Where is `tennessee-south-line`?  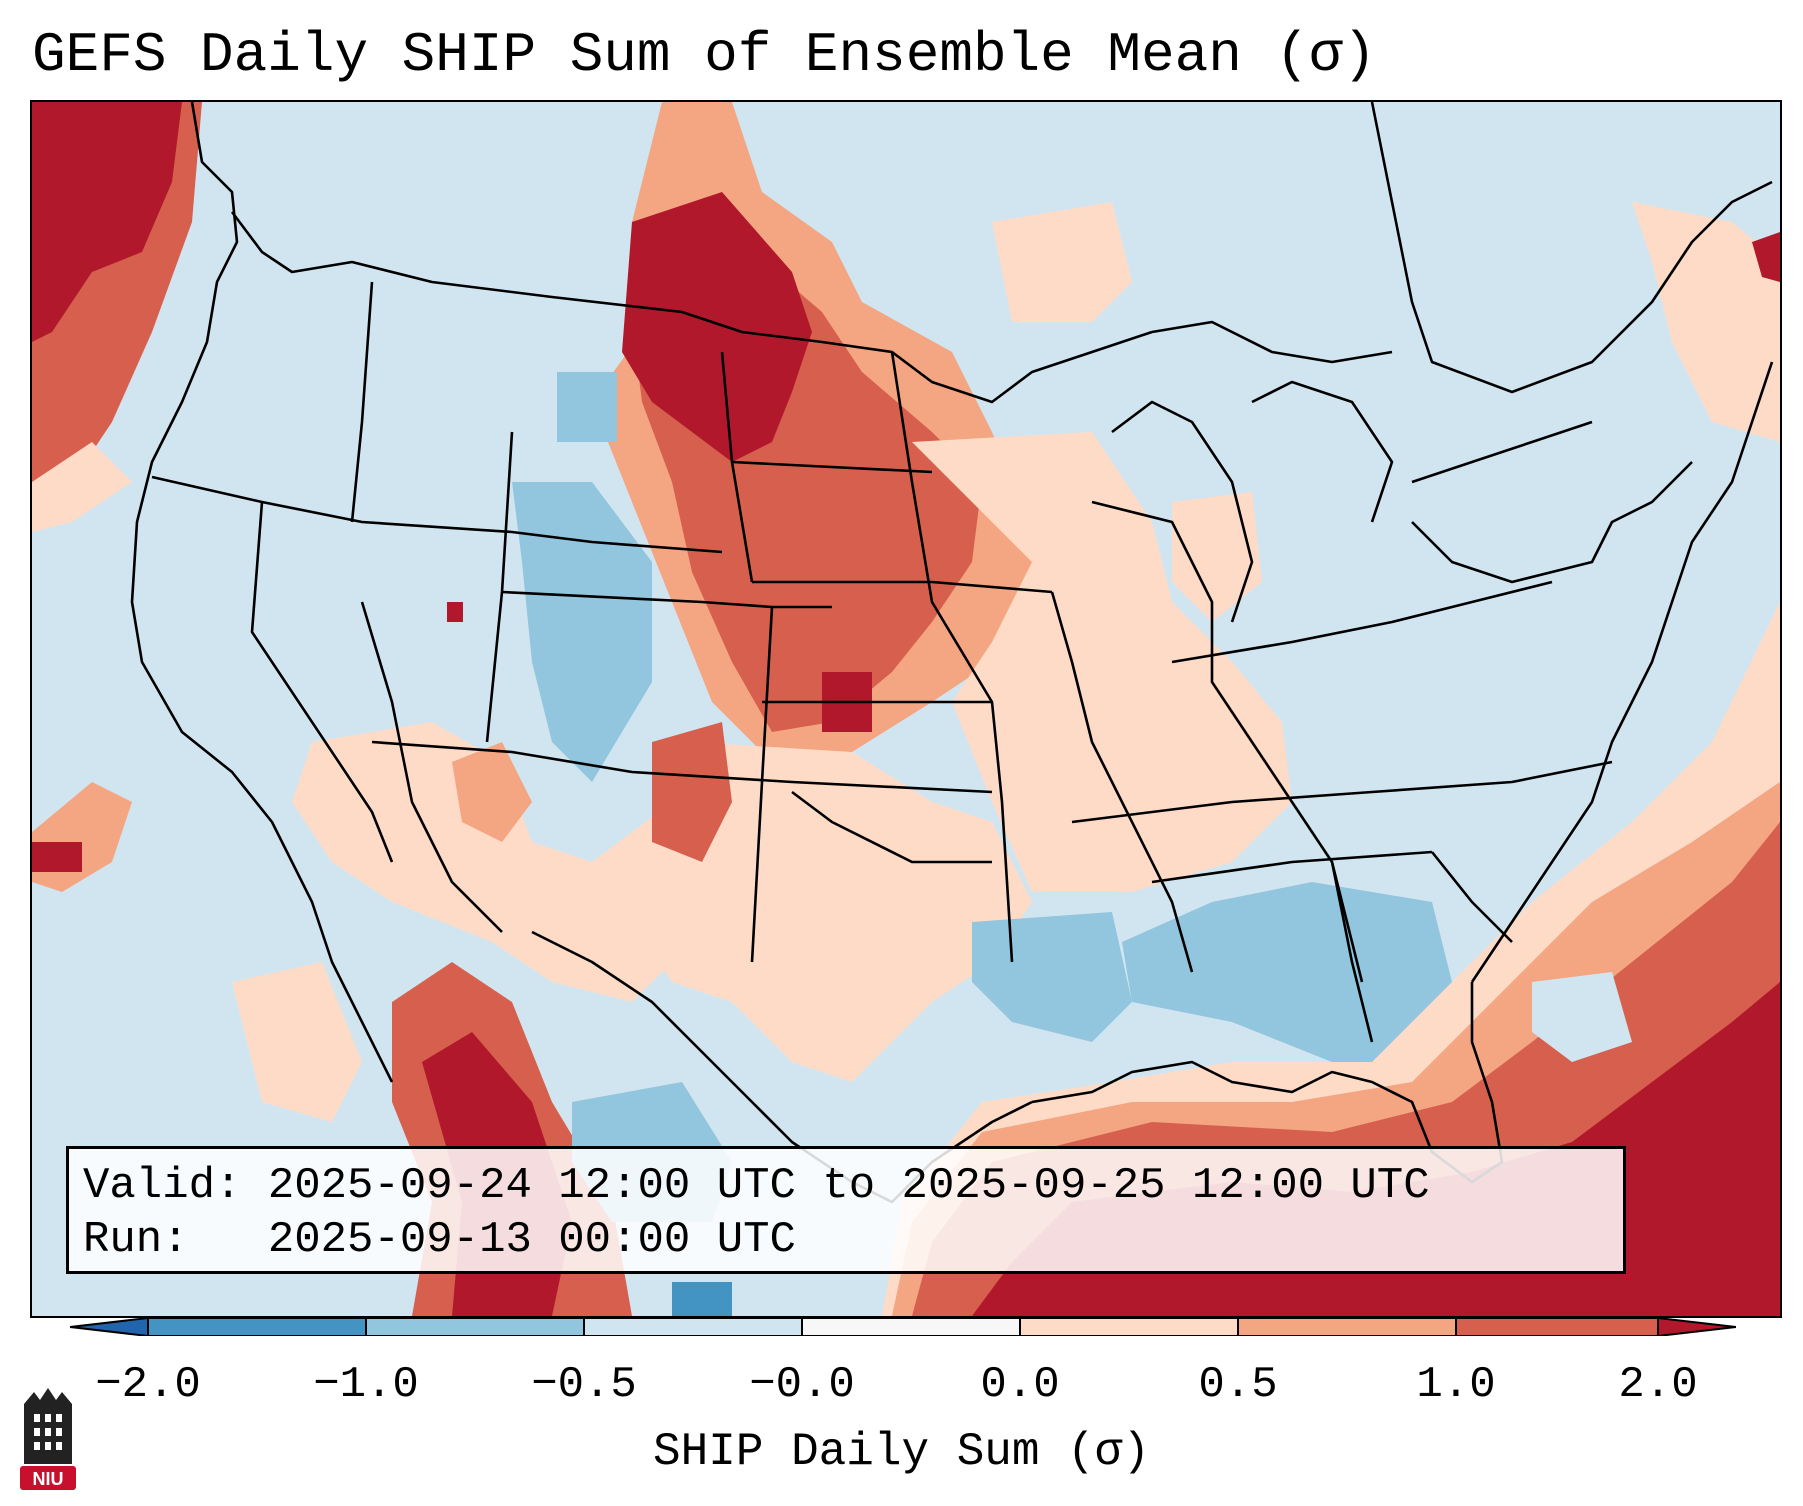
tennessee-south-line is located at coordinates (1292, 867).